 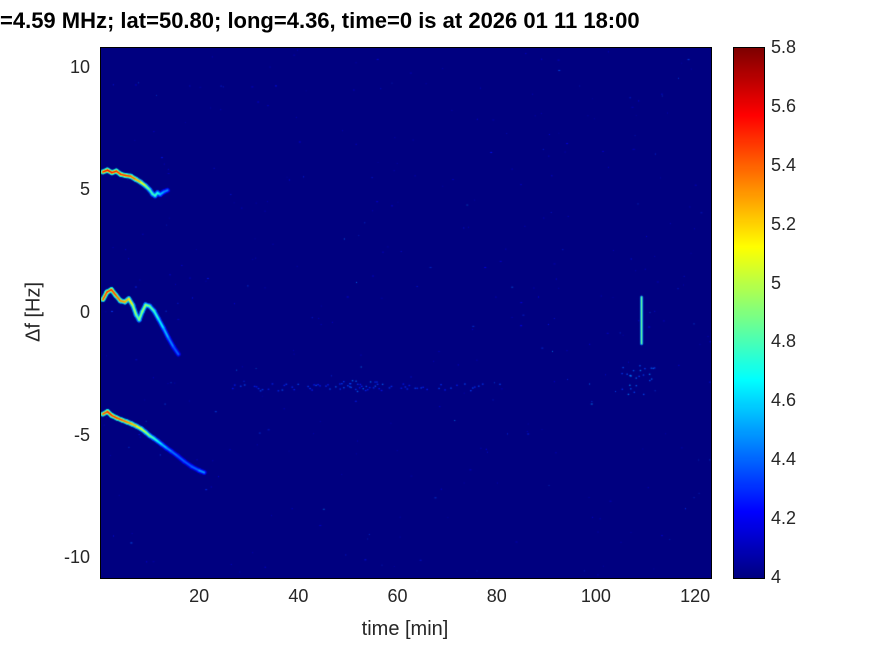 What do you see at coordinates (784, 223) in the screenshot?
I see `colorbar-tick-label: 5.2` at bounding box center [784, 223].